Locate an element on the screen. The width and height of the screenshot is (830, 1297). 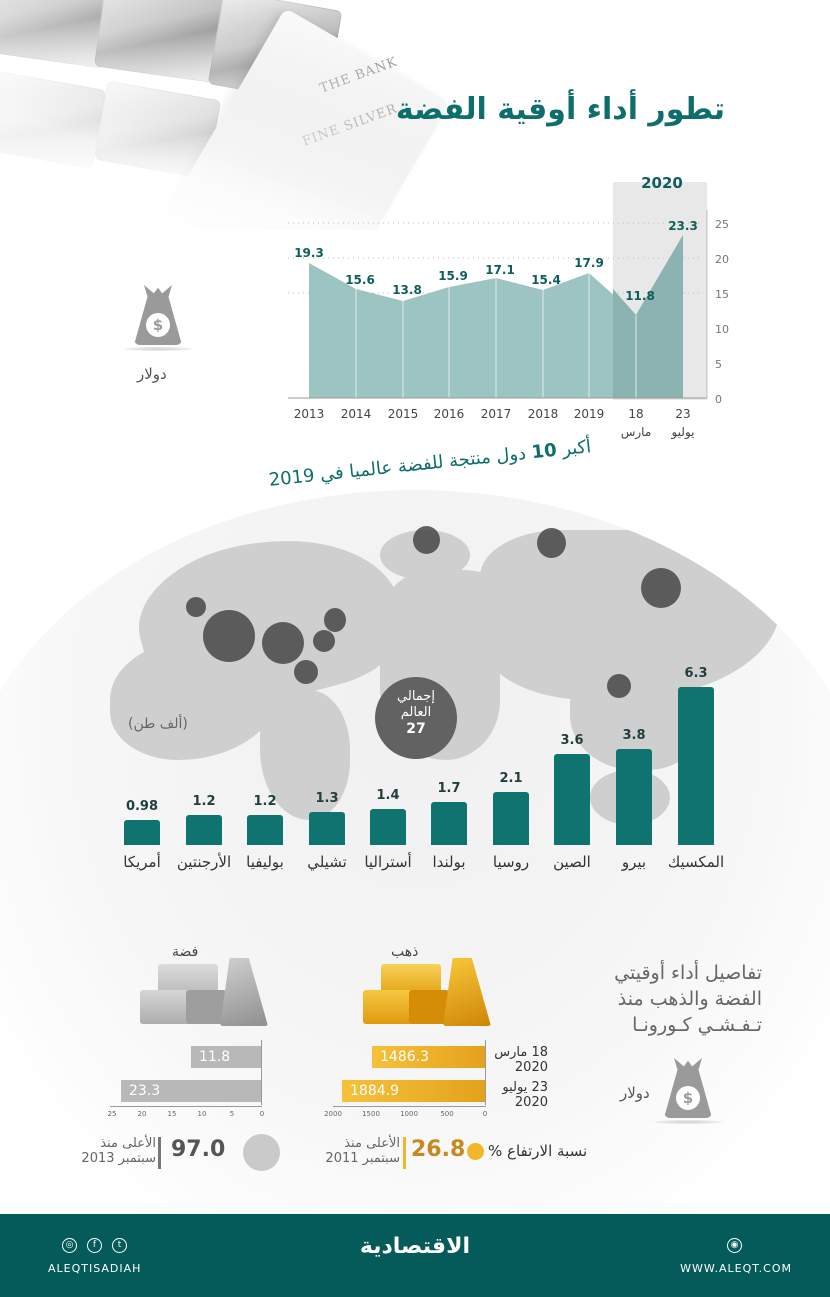
bar-label: المكسيك is located at coordinates (696, 862).